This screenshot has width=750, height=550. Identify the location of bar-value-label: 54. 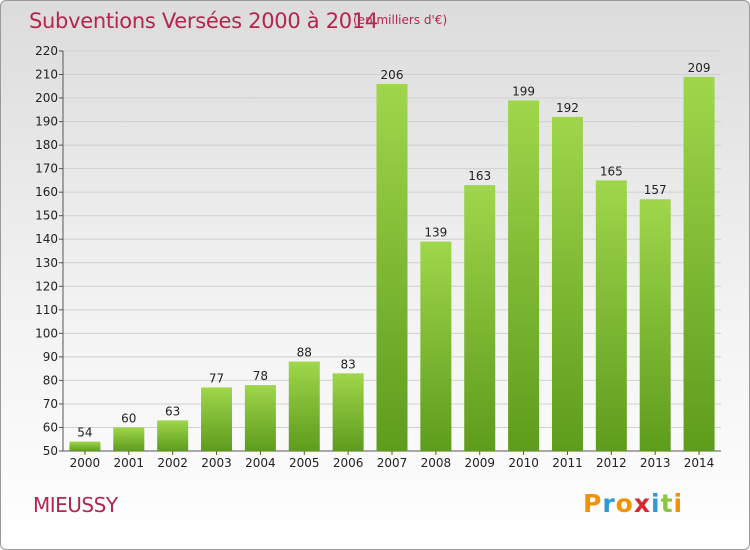
(84, 433).